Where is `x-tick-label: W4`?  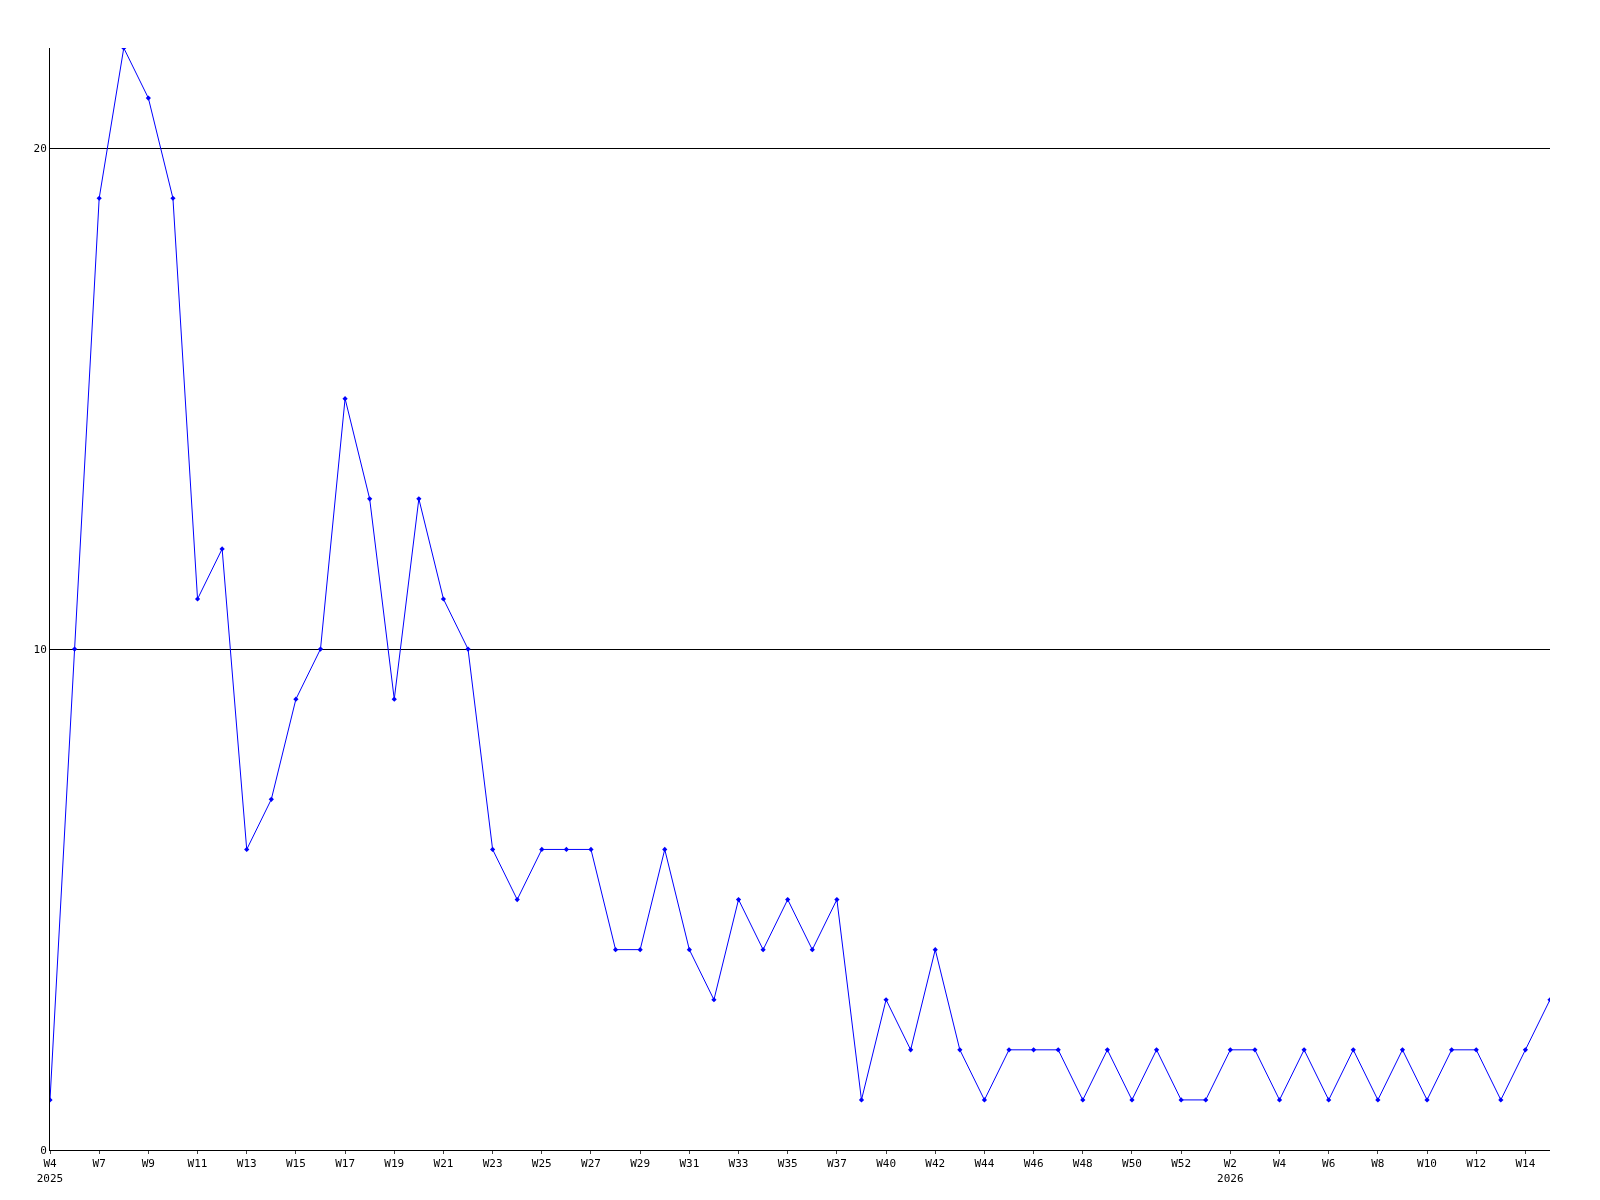 x-tick-label: W4 is located at coordinates (1279, 1164).